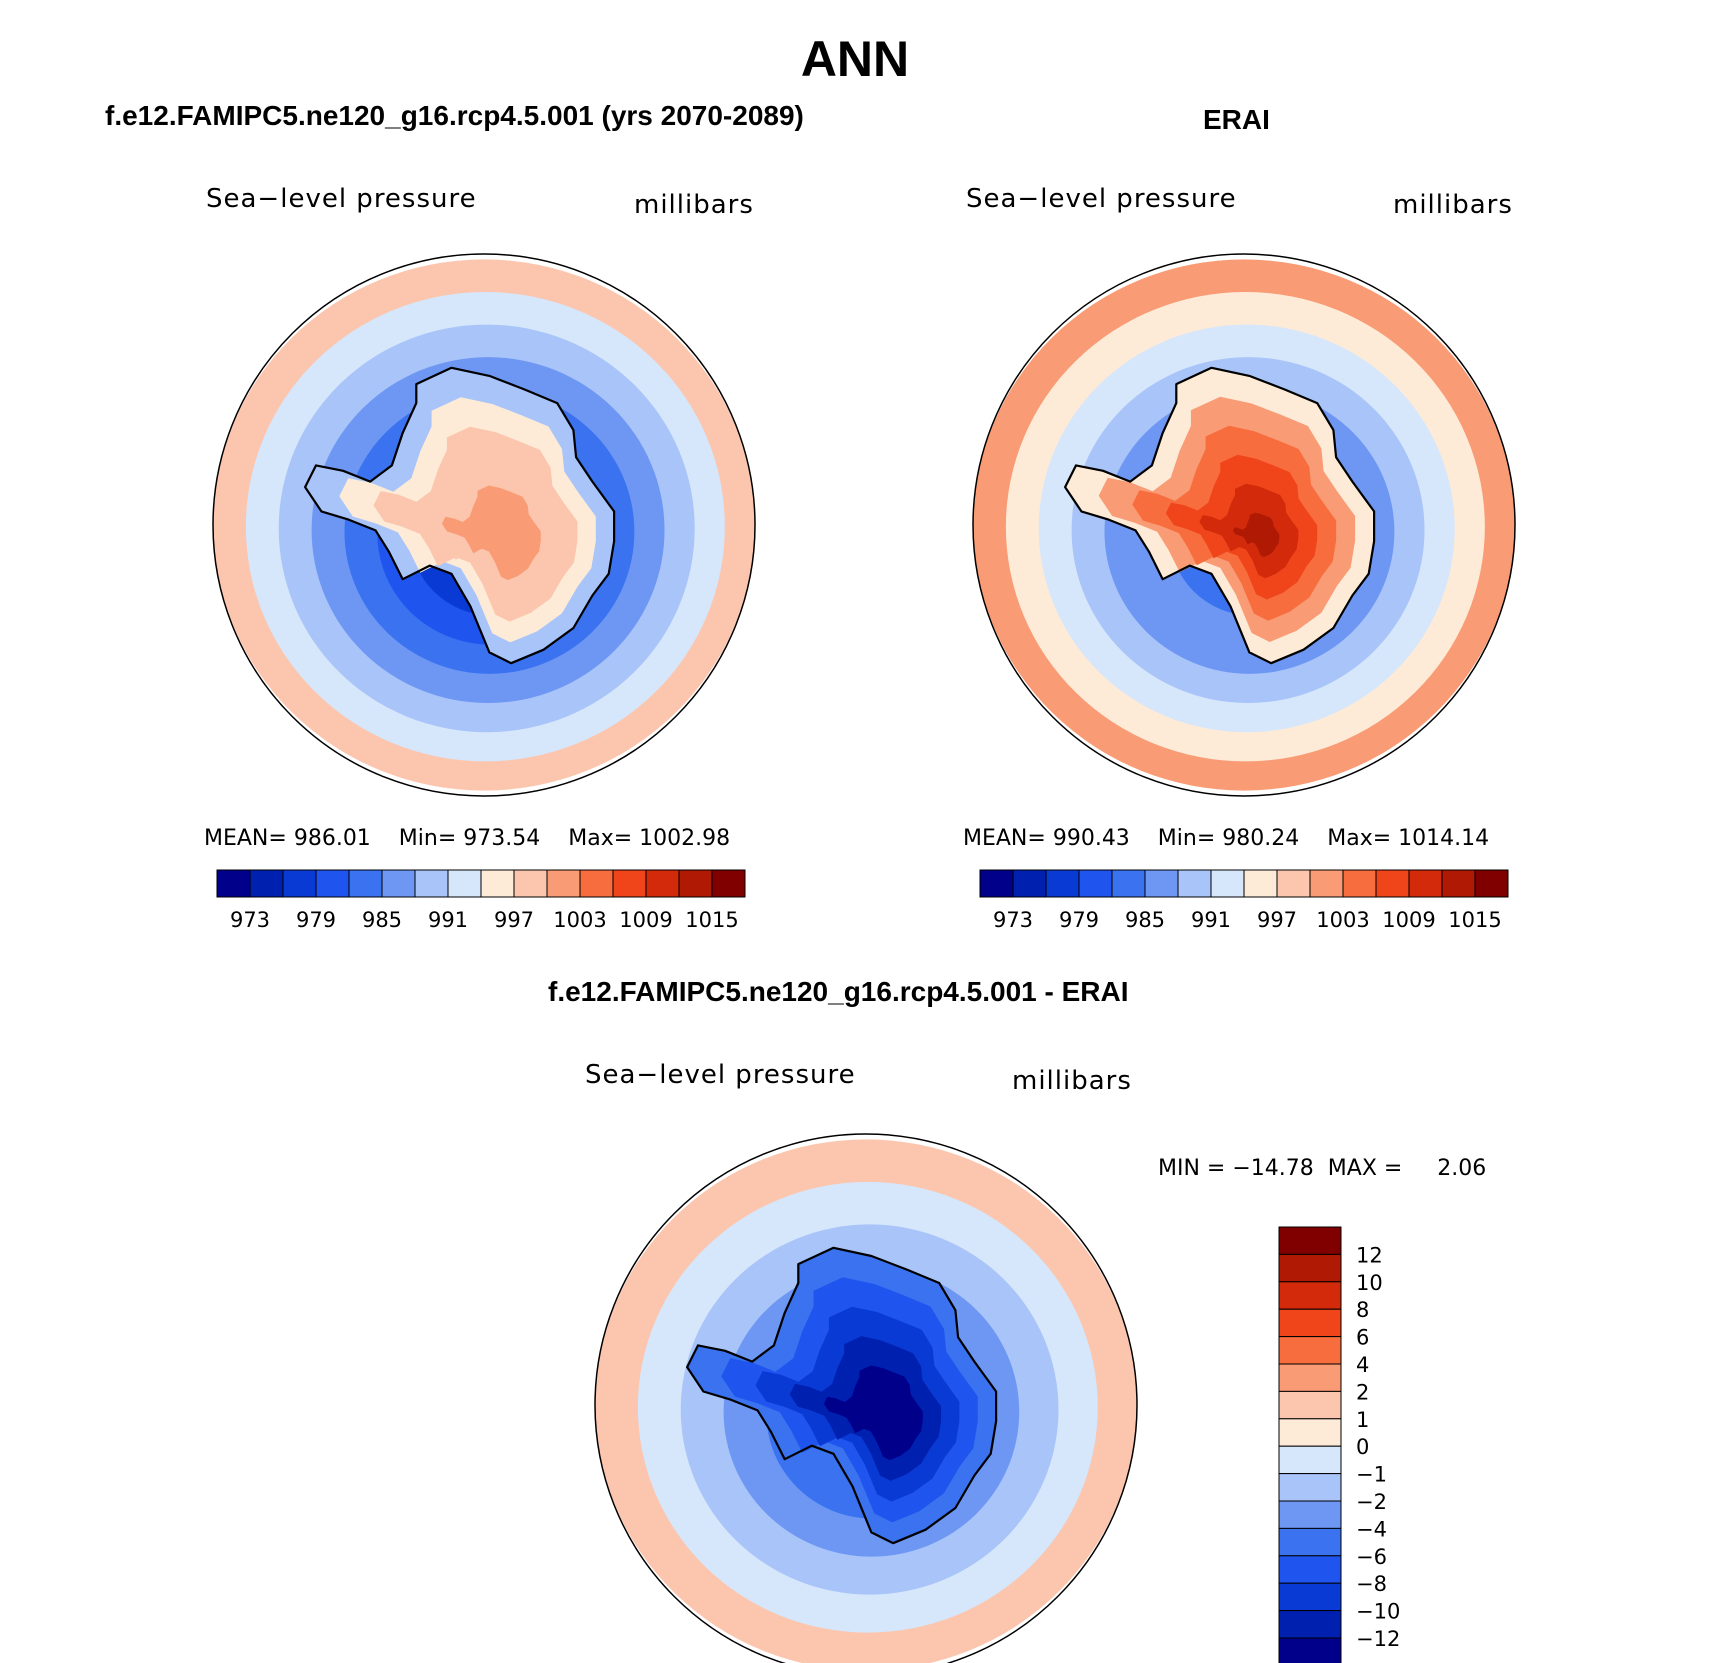 The height and width of the screenshot is (1663, 1710). I want to click on difference-min-label: MIN =, so click(1192, 1168).